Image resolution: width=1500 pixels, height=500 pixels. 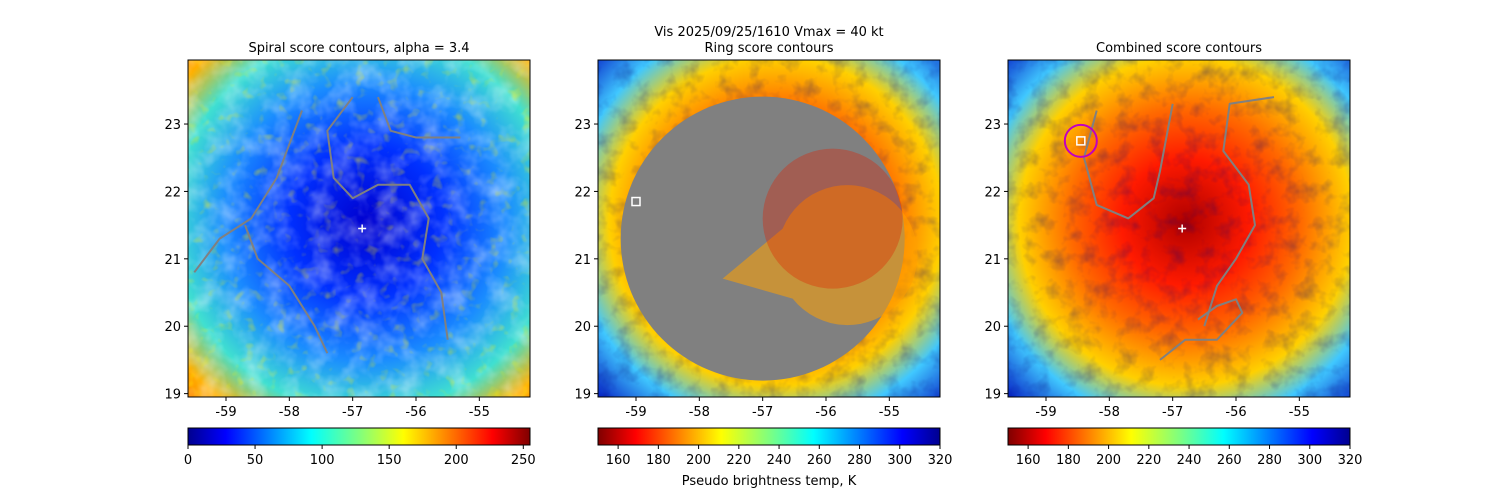 I want to click on ring-mask-interior-warm, so click(x=820, y=255).